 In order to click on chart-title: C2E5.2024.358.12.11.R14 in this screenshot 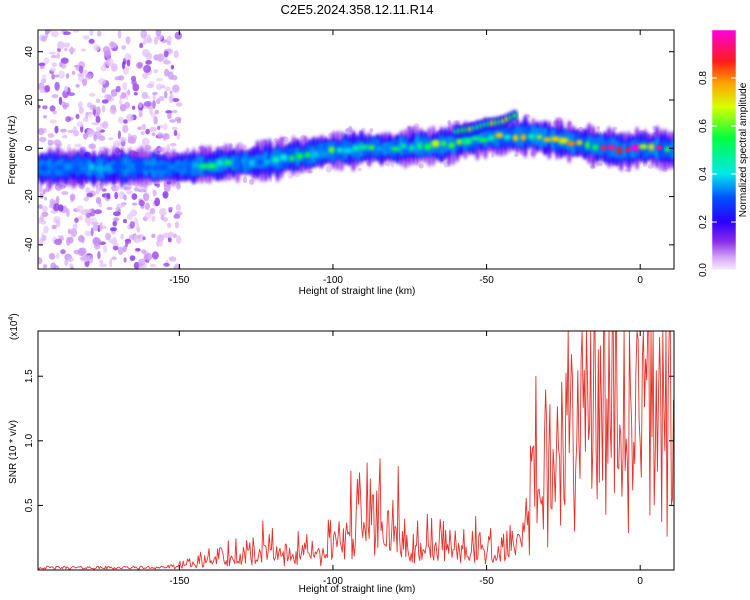, I will do `click(357, 9)`.